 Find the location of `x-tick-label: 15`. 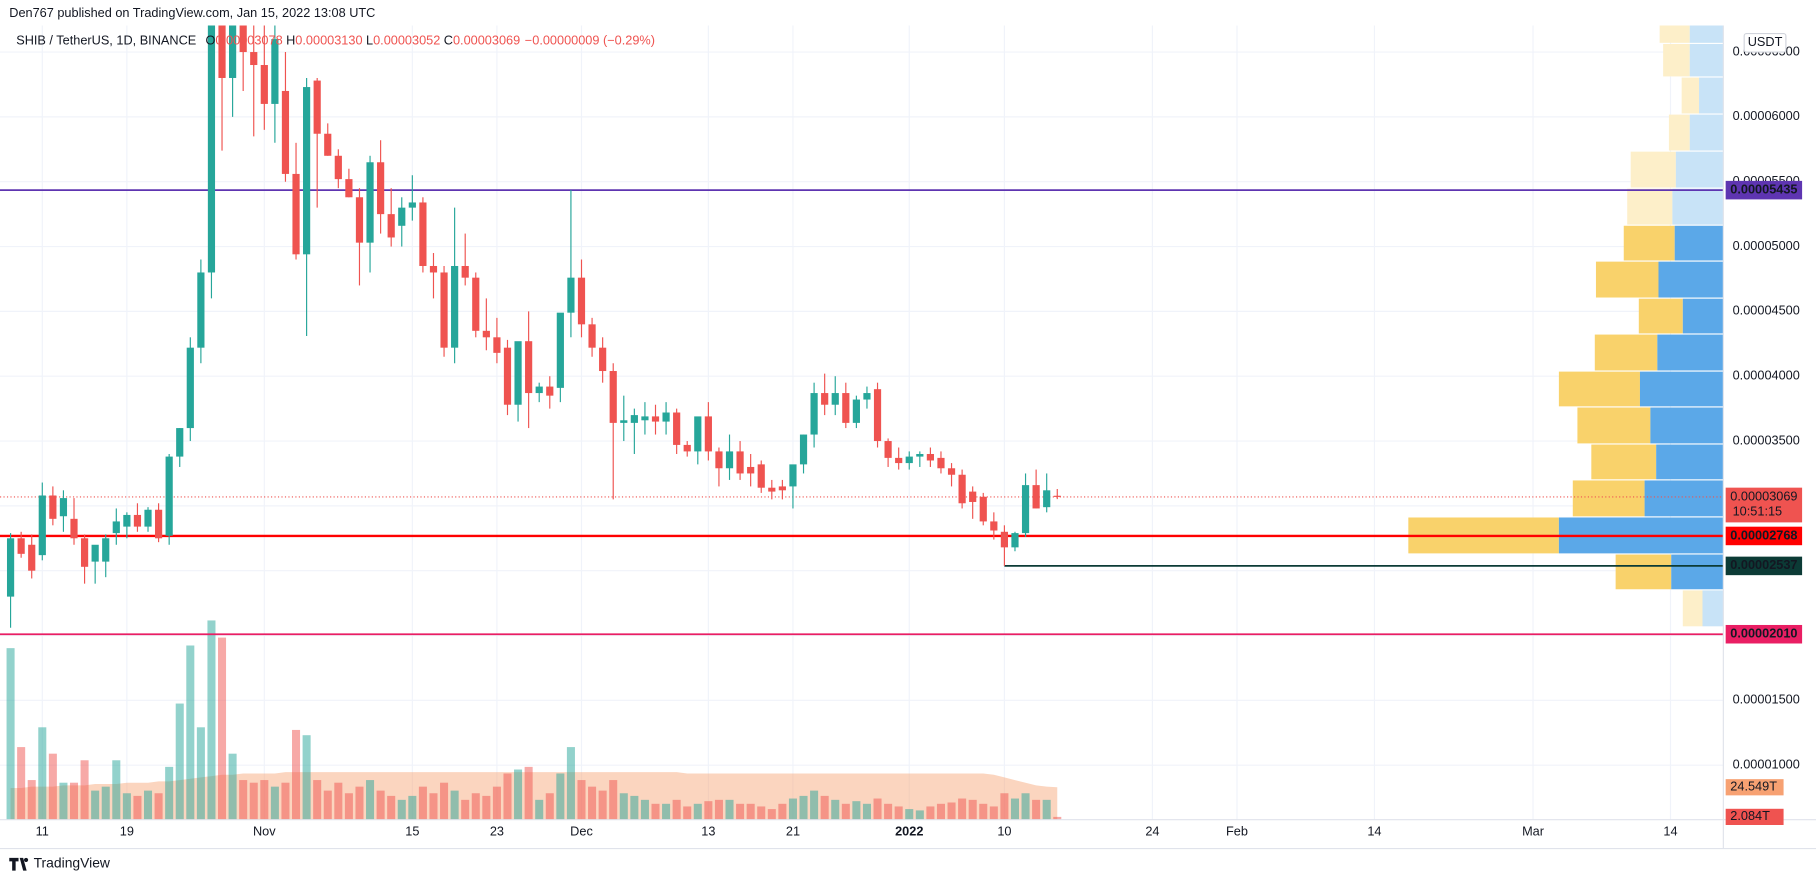

x-tick-label: 15 is located at coordinates (412, 831).